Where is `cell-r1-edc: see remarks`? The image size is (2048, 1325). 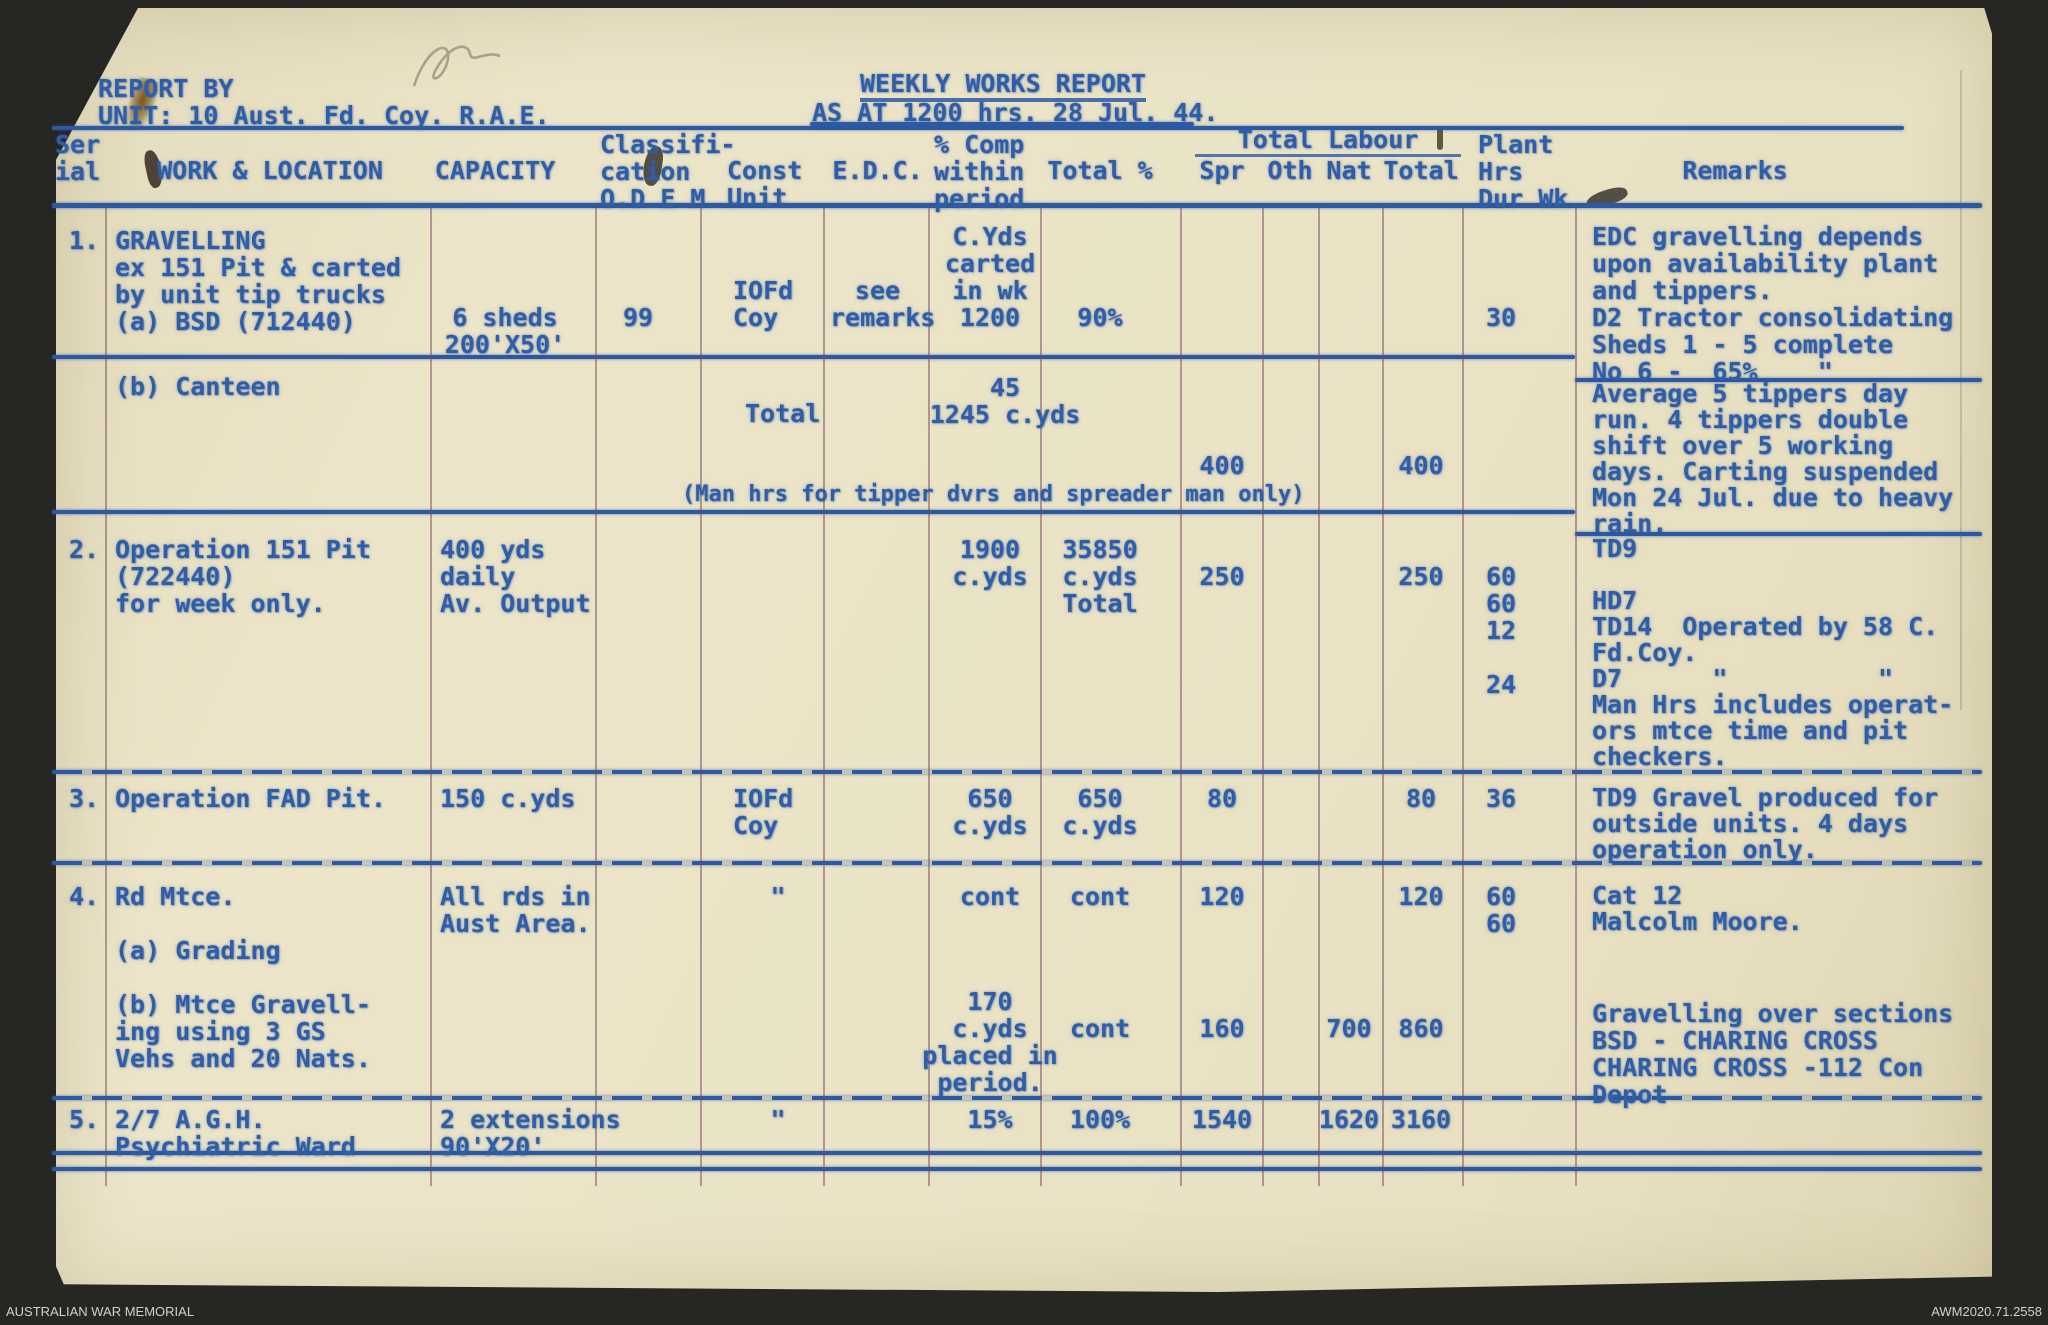
cell-r1-edc: see remarks is located at coordinates (883, 304).